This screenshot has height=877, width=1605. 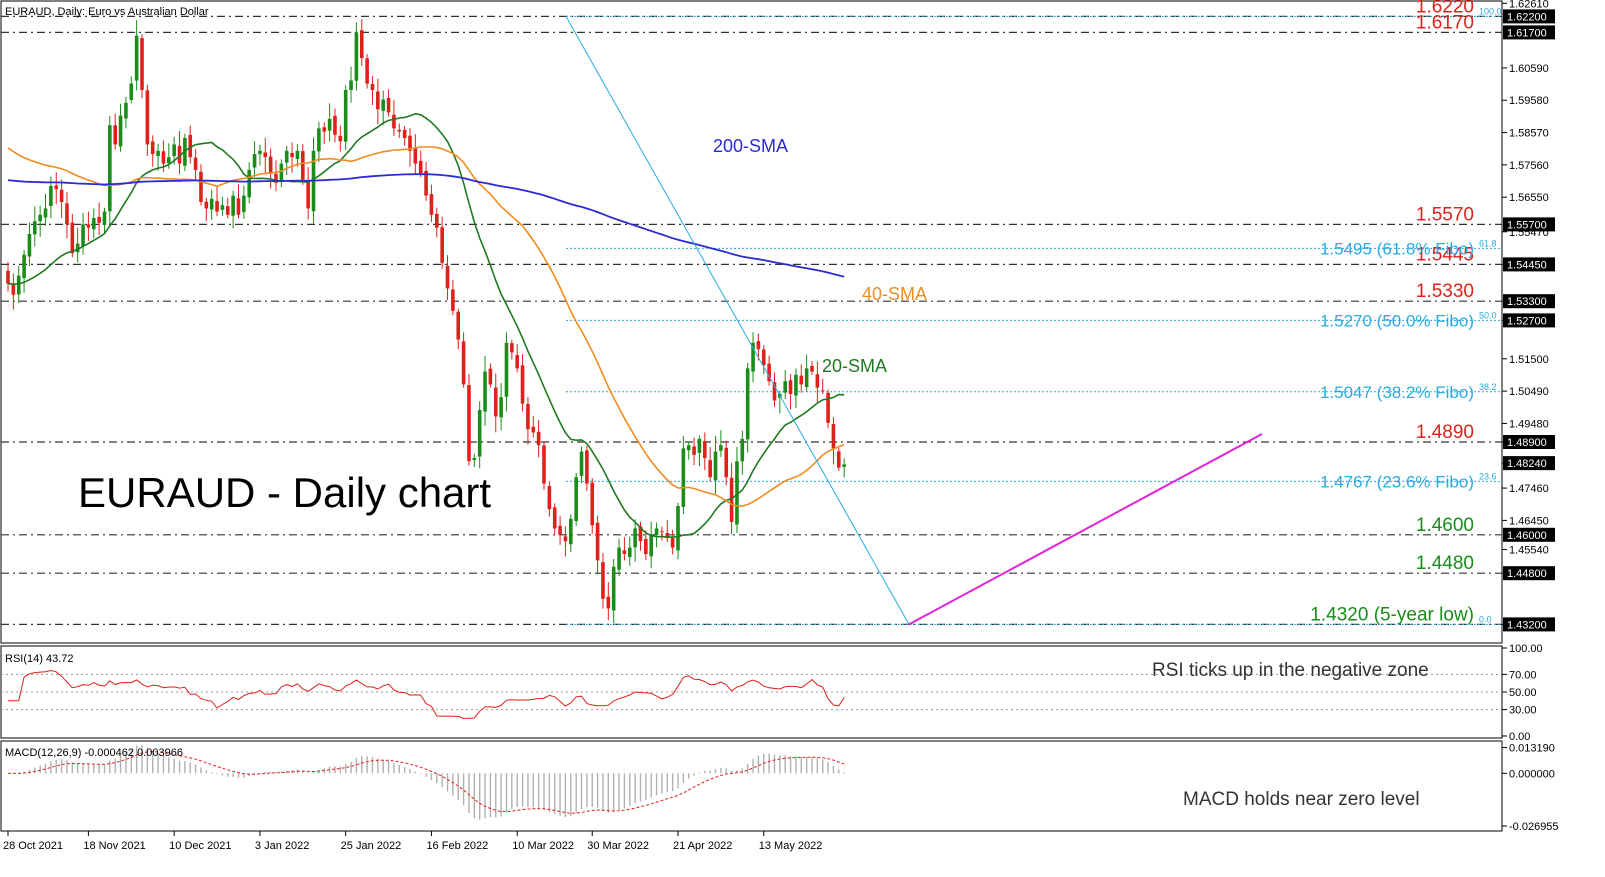 What do you see at coordinates (1488, 243) in the screenshot?
I see `fibo-tag: 61.8` at bounding box center [1488, 243].